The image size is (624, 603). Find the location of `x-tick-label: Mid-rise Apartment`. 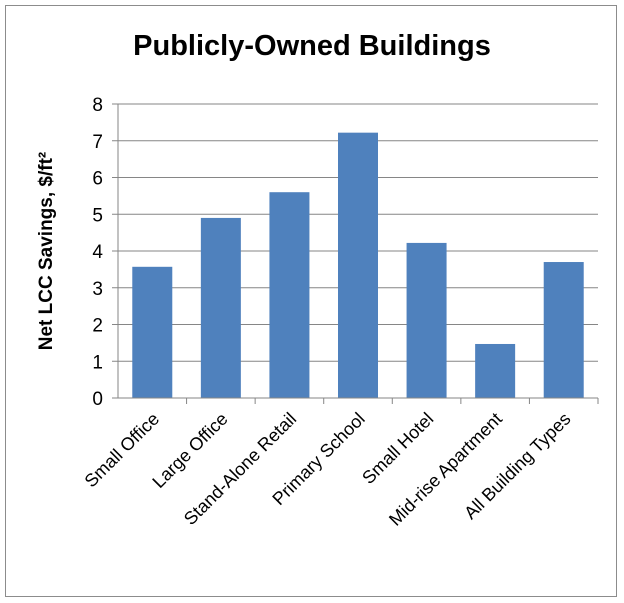

x-tick-label: Mid-rise Apartment is located at coordinates (445, 469).